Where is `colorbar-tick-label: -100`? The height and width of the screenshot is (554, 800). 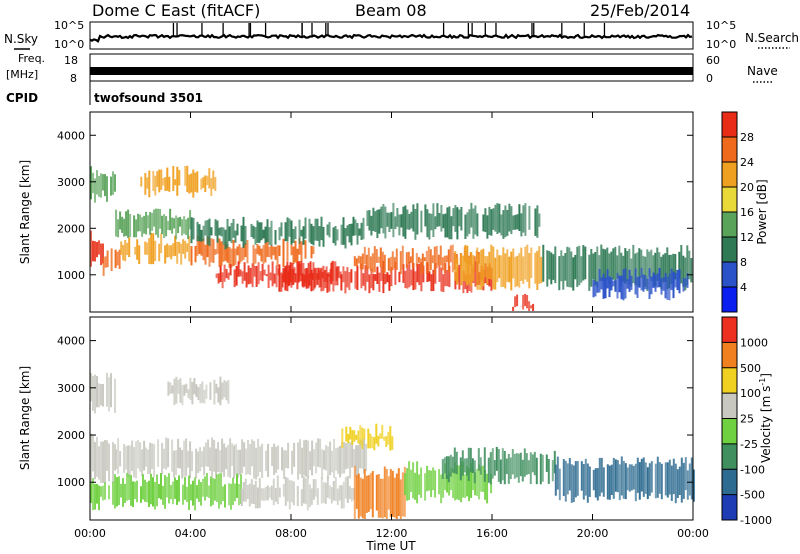 colorbar-tick-label: -100 is located at coordinates (752, 469).